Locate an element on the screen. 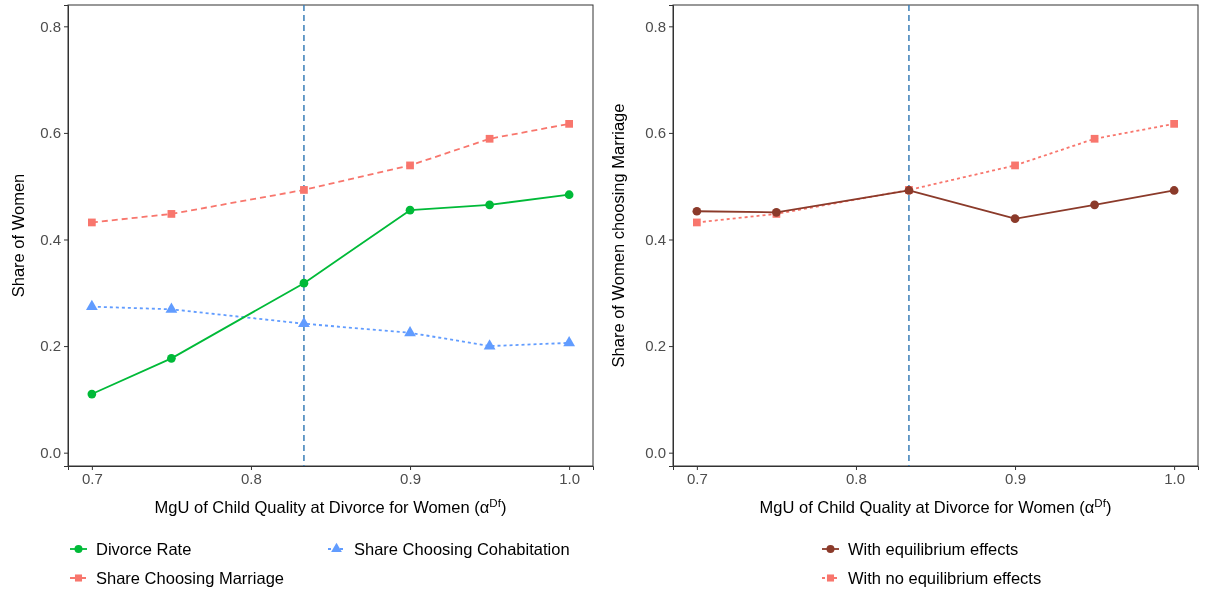 Image resolution: width=1211 pixels, height=595 pixels. legend-label: Divorce Rate is located at coordinates (144, 549).